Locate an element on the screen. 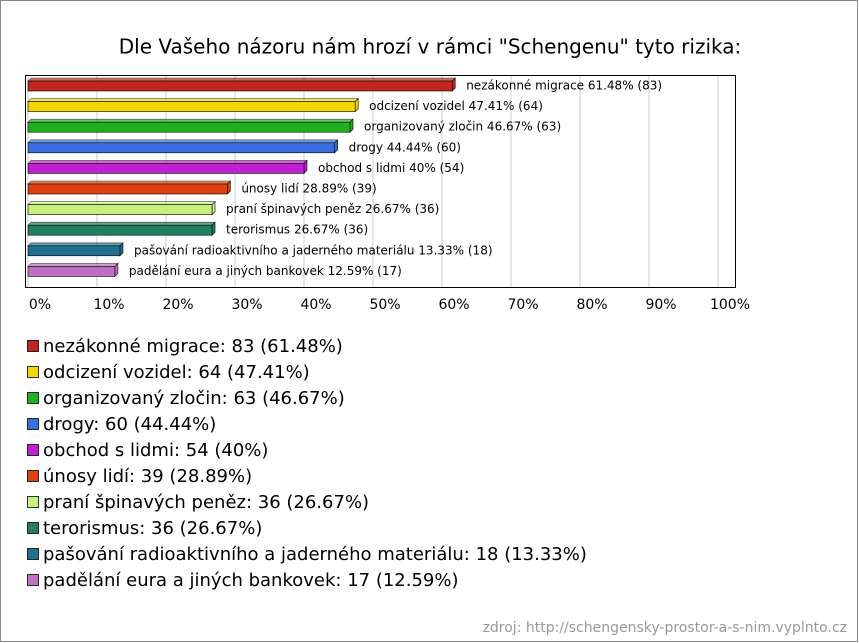 This screenshot has height=643, width=859. value-label: terorismus 26.67% (36) is located at coordinates (297, 230).